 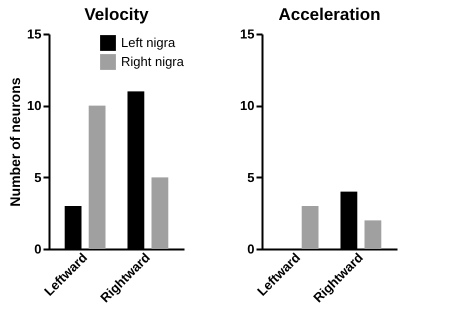 What do you see at coordinates (148, 42) in the screenshot?
I see `legend-label: Left nigra` at bounding box center [148, 42].